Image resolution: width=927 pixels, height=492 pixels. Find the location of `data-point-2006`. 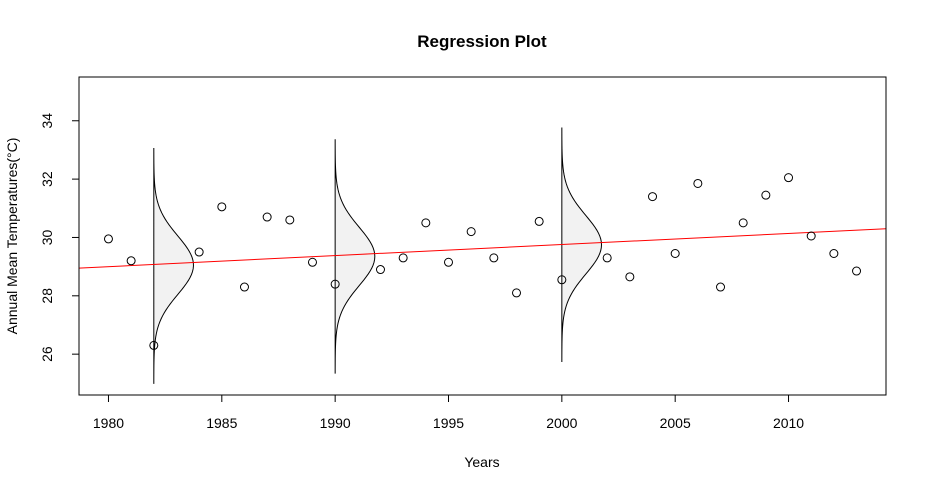

data-point-2006 is located at coordinates (698, 183).